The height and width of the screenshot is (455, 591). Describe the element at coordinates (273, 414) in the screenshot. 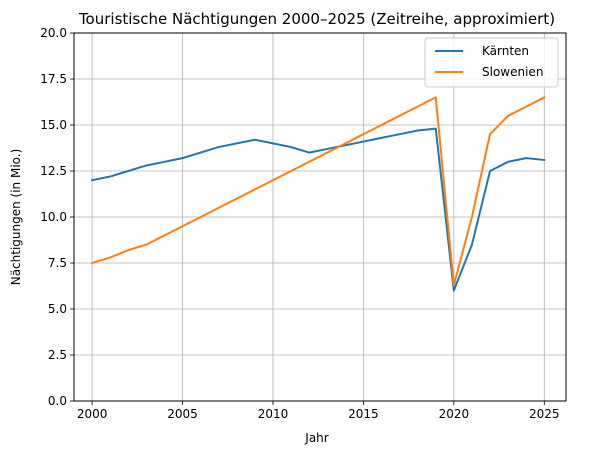

I see `x-tick-label: 2010` at that location.